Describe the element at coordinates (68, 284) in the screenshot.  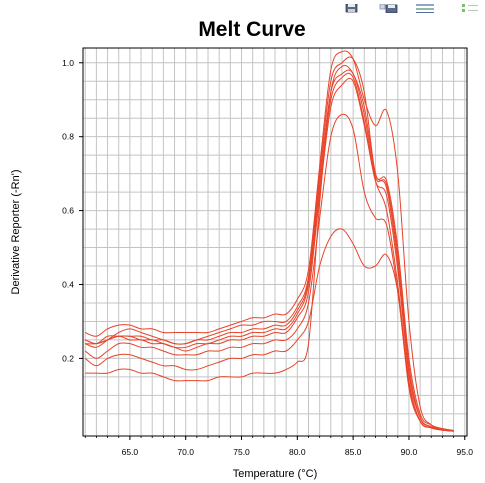
I see `y-tick-label: 0.4` at that location.